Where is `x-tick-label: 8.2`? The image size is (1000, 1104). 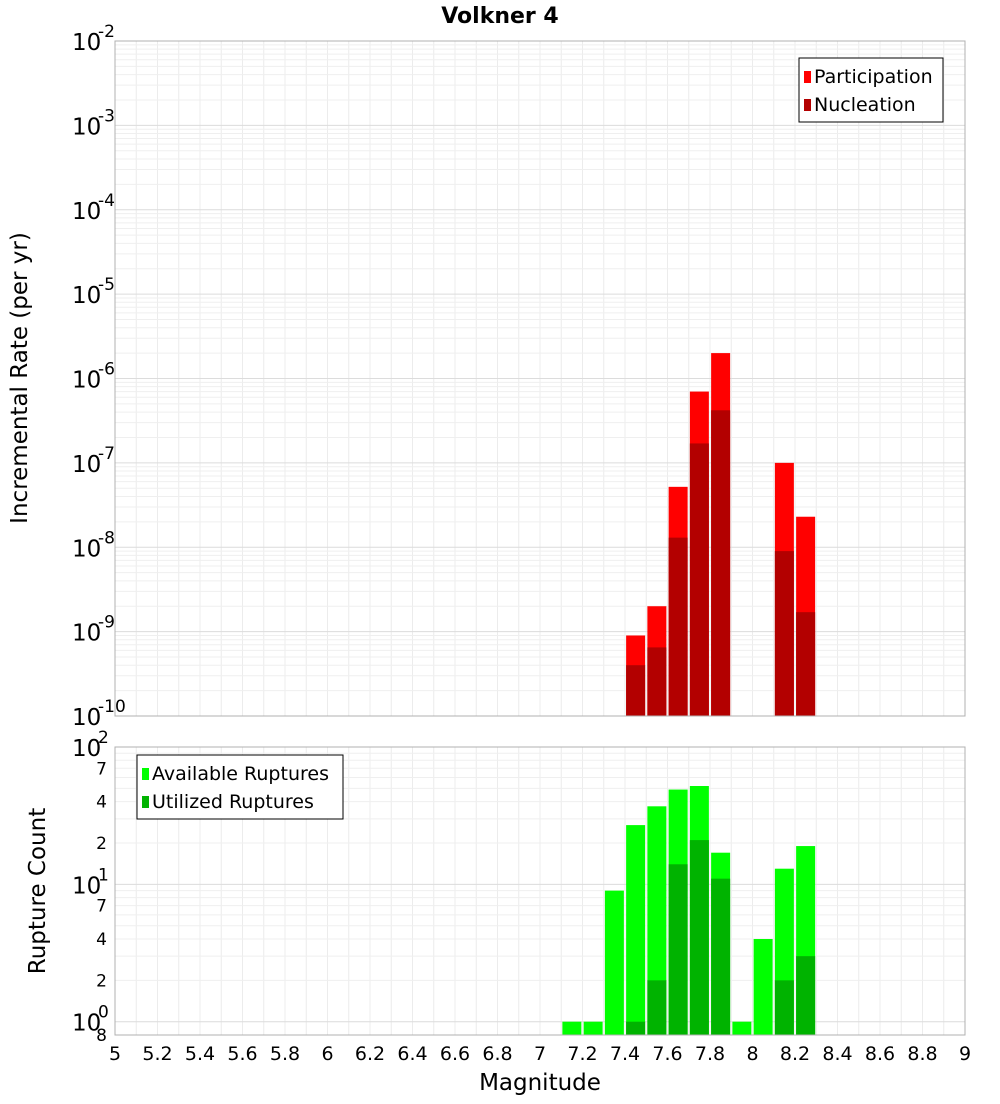
x-tick-label: 8.2 is located at coordinates (795, 1054).